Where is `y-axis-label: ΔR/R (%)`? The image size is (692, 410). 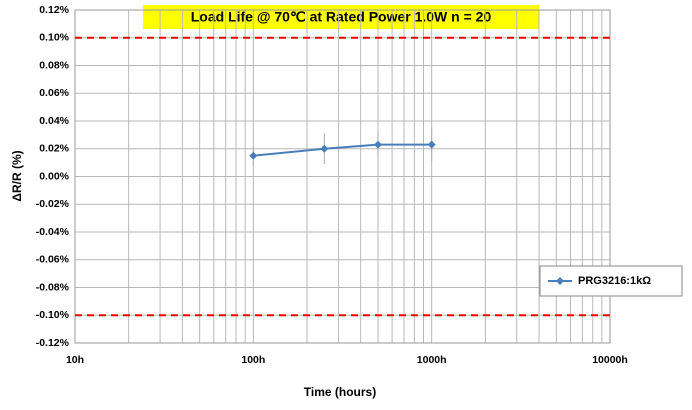 y-axis-label: ΔR/R (%) is located at coordinates (17, 175).